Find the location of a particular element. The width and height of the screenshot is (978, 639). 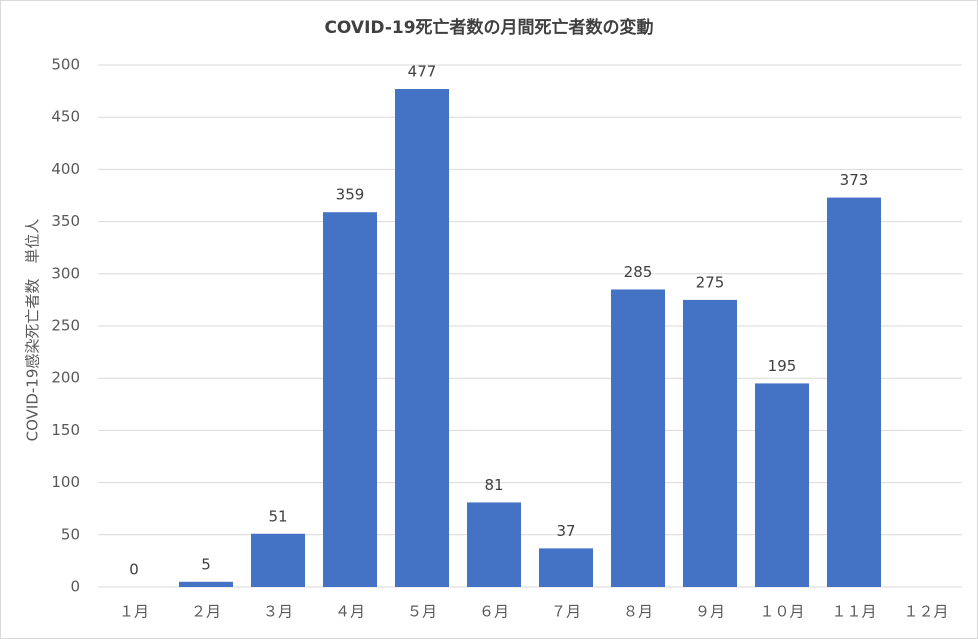

x-tick-label: １２月 is located at coordinates (925, 612).